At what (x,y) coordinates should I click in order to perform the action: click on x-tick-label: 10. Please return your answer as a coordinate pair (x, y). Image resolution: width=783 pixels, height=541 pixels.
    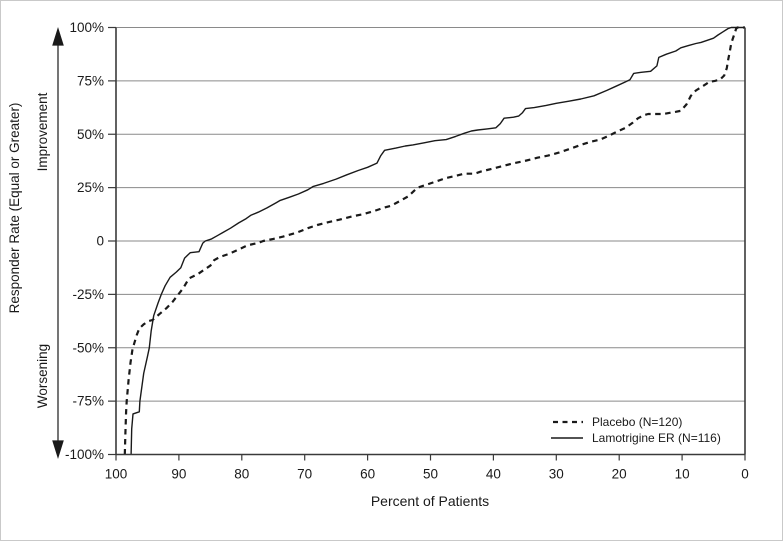
    Looking at the image, I should click on (682, 474).